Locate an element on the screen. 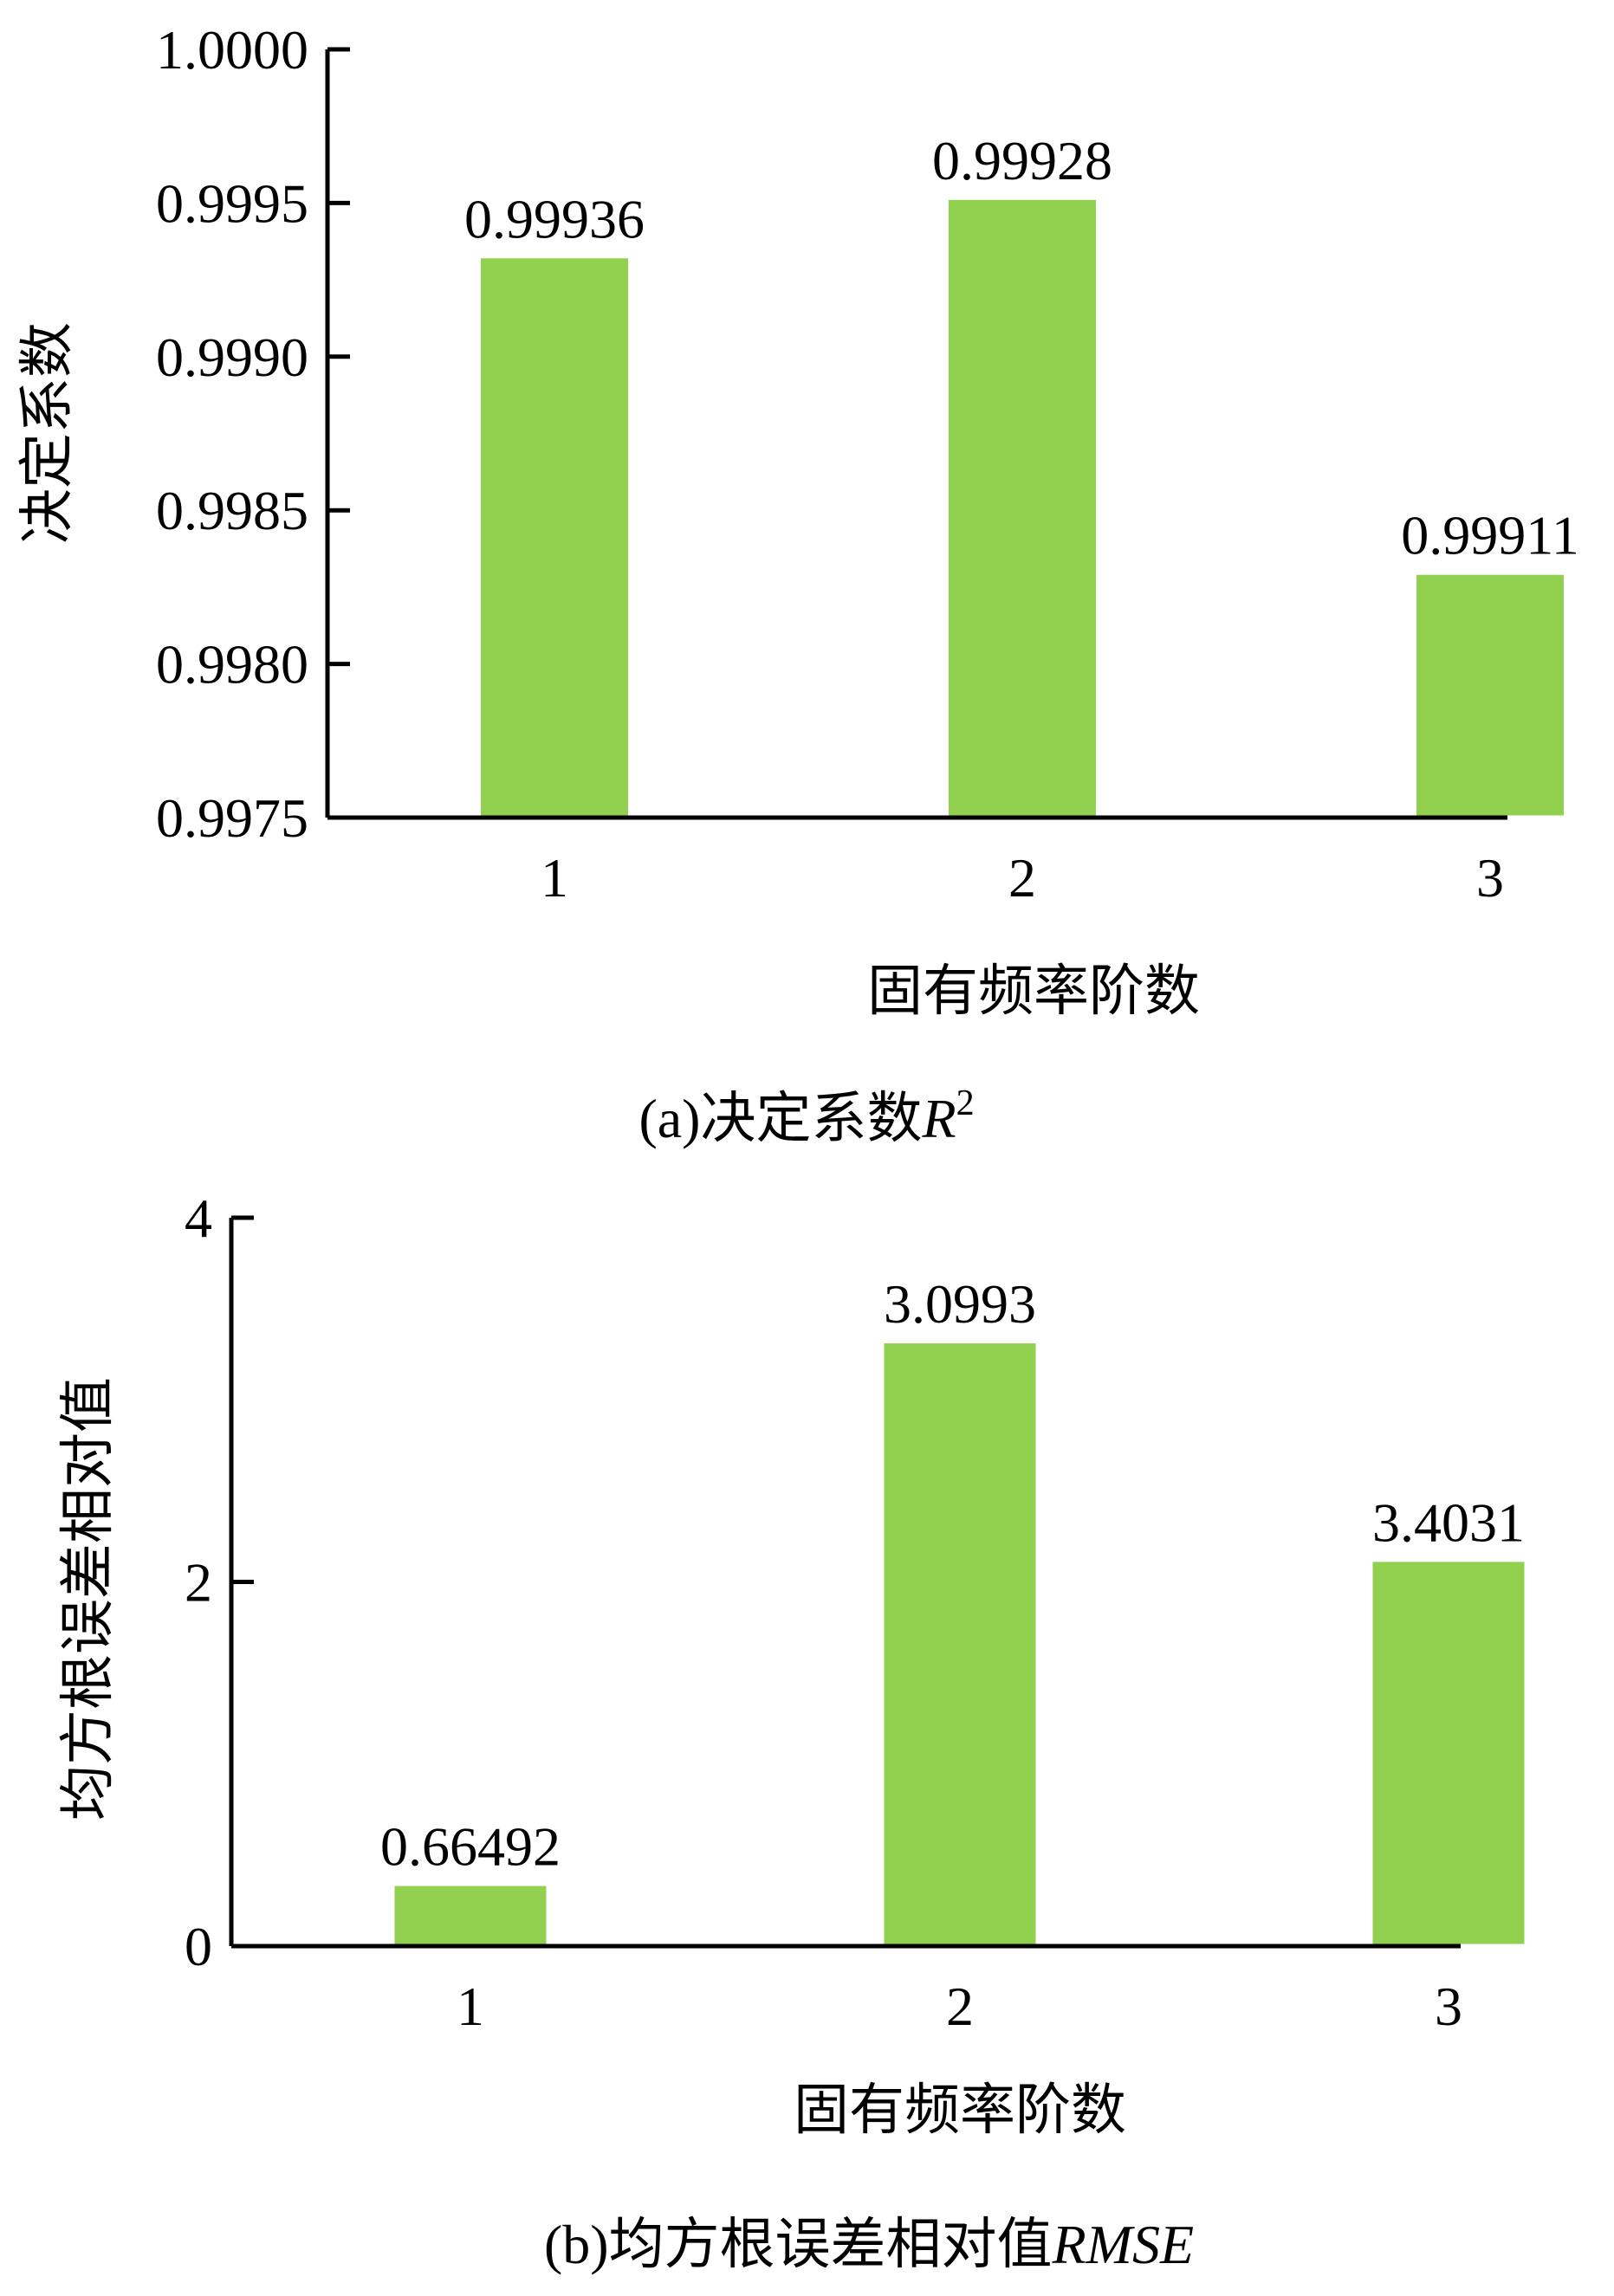  bar-data-label: 3.0993 is located at coordinates (960, 1304).